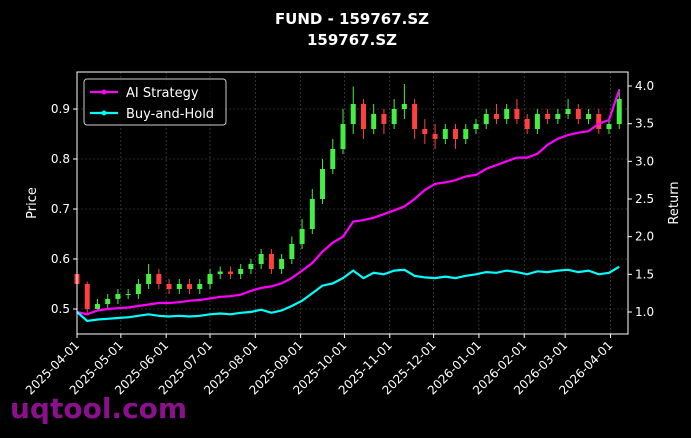 The image size is (691, 438). I want to click on legend-label: Buy-and-Hold, so click(170, 114).